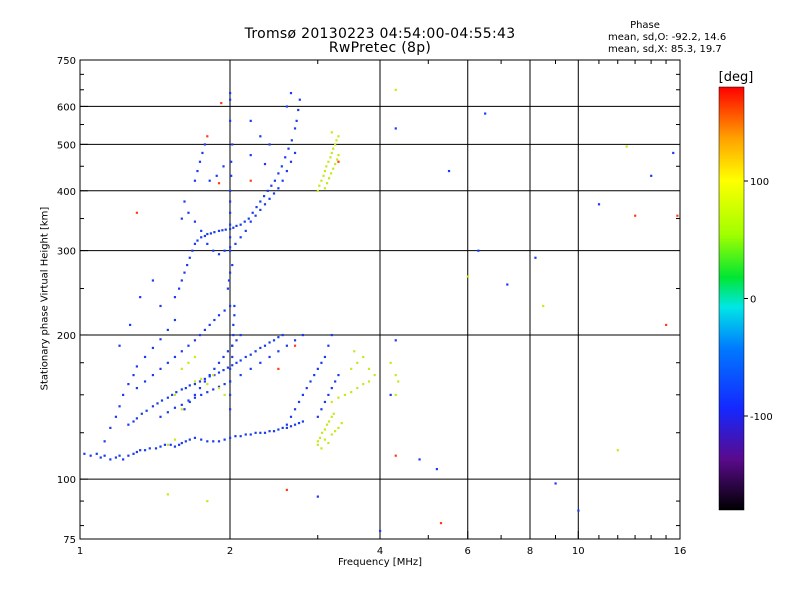 The image size is (800, 600). Describe the element at coordinates (468, 551) in the screenshot. I see `x-tick-label: 6` at that location.